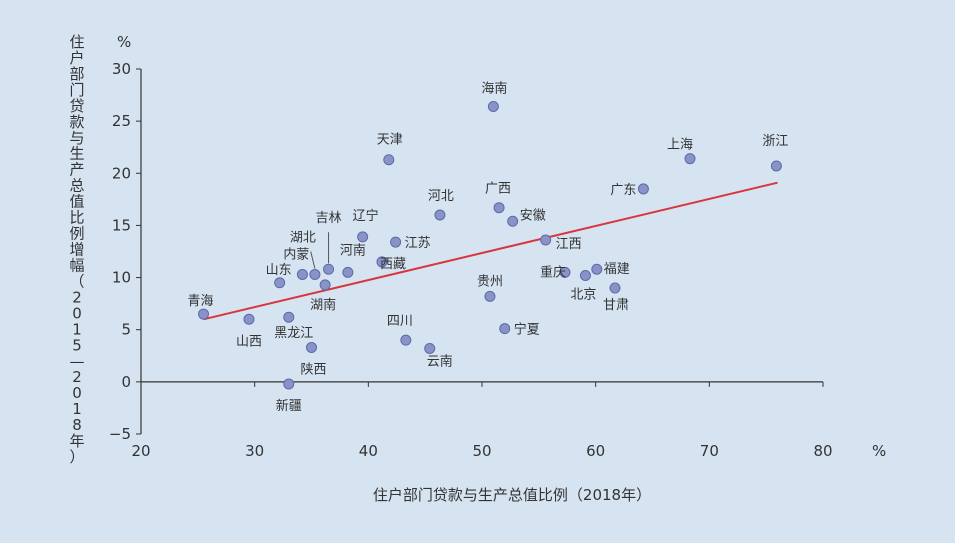  I want to click on y-axis-title-char: ）, so click(76, 457).